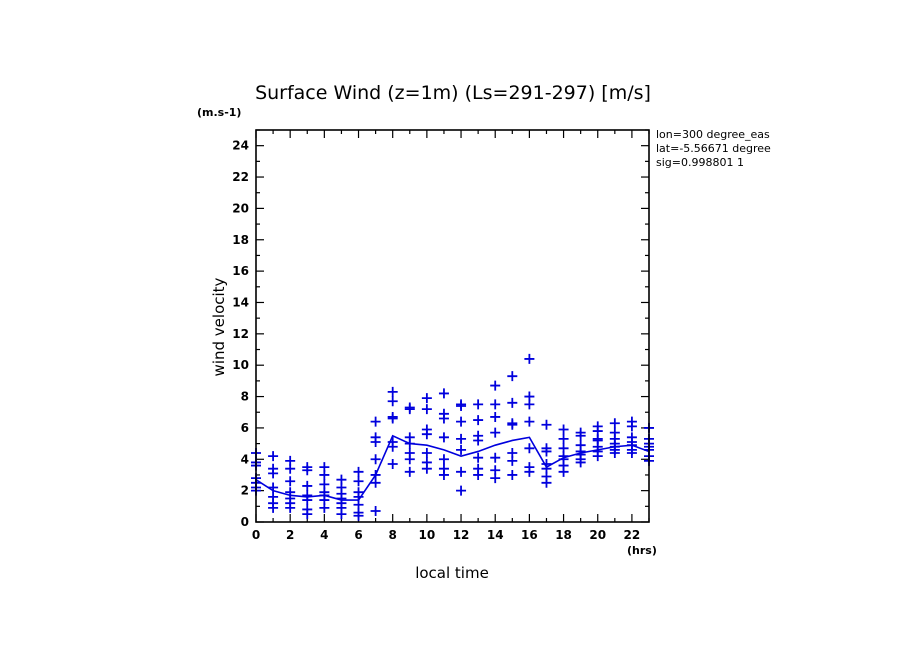 This screenshot has height=654, width=904. Describe the element at coordinates (529, 535) in the screenshot. I see `x-tick-label: 16` at that location.